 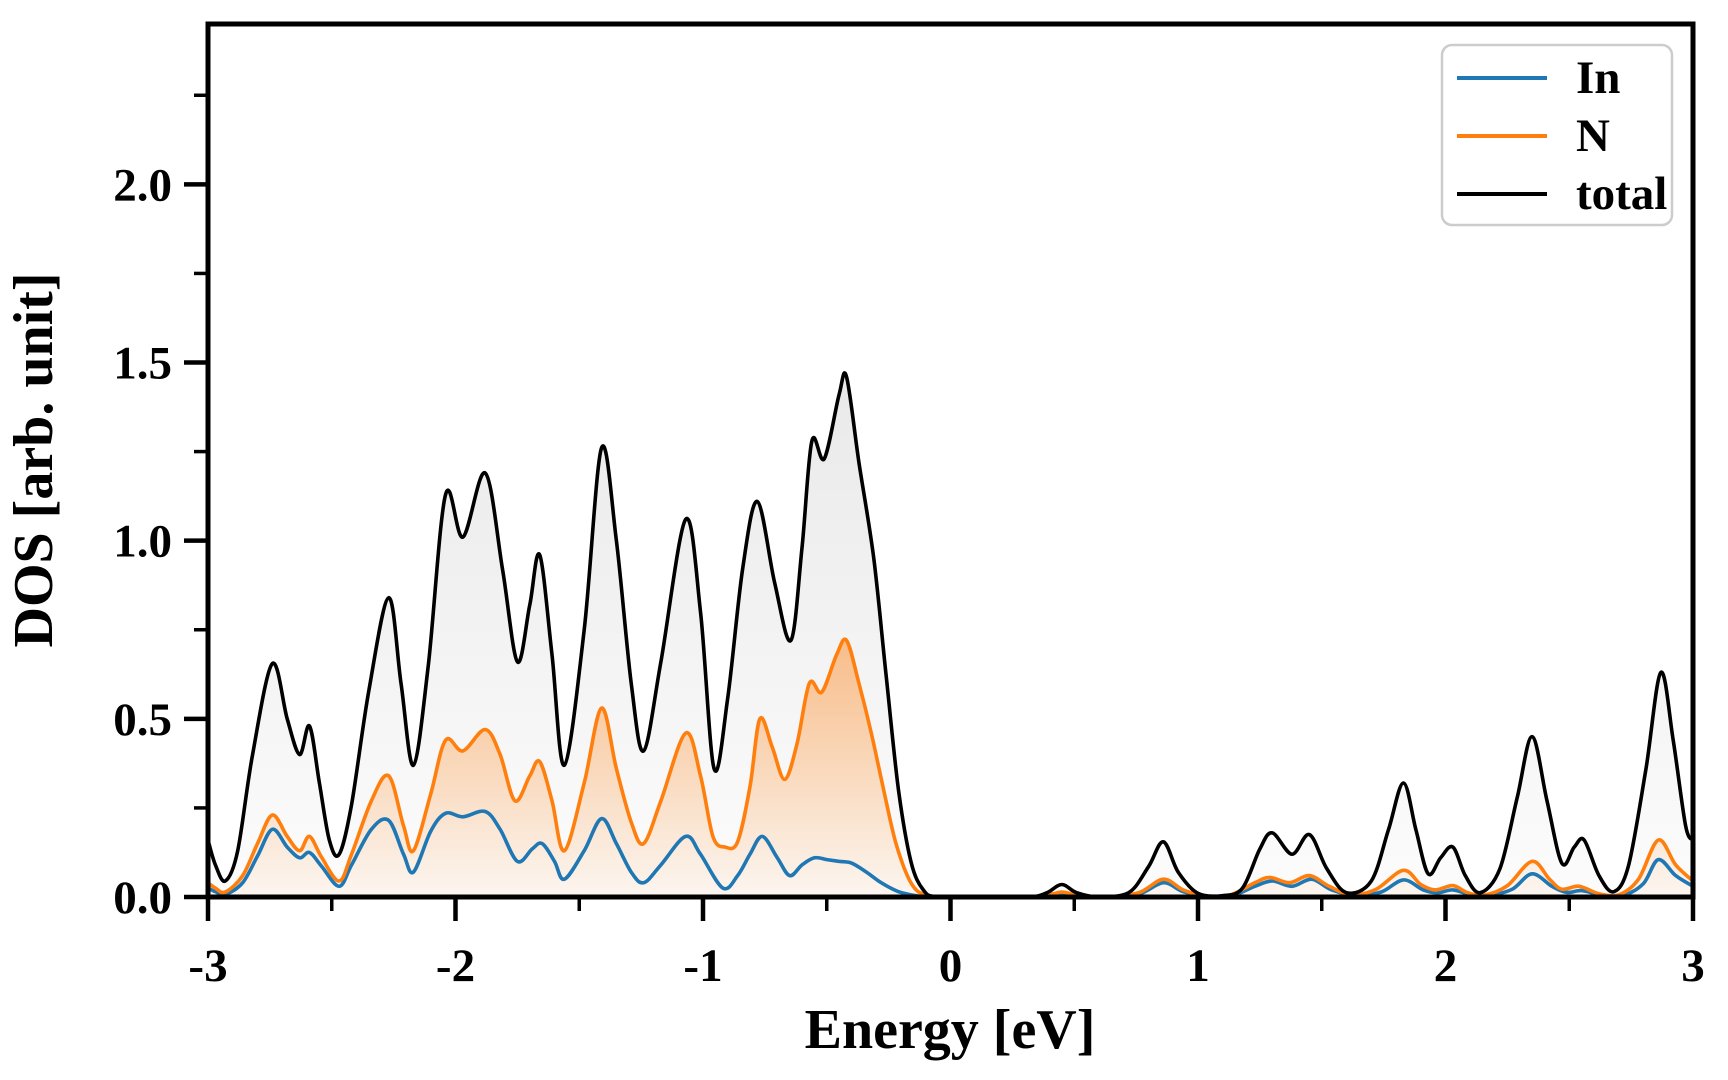 I want to click on y-tick-label: 0.5, so click(x=142, y=720).